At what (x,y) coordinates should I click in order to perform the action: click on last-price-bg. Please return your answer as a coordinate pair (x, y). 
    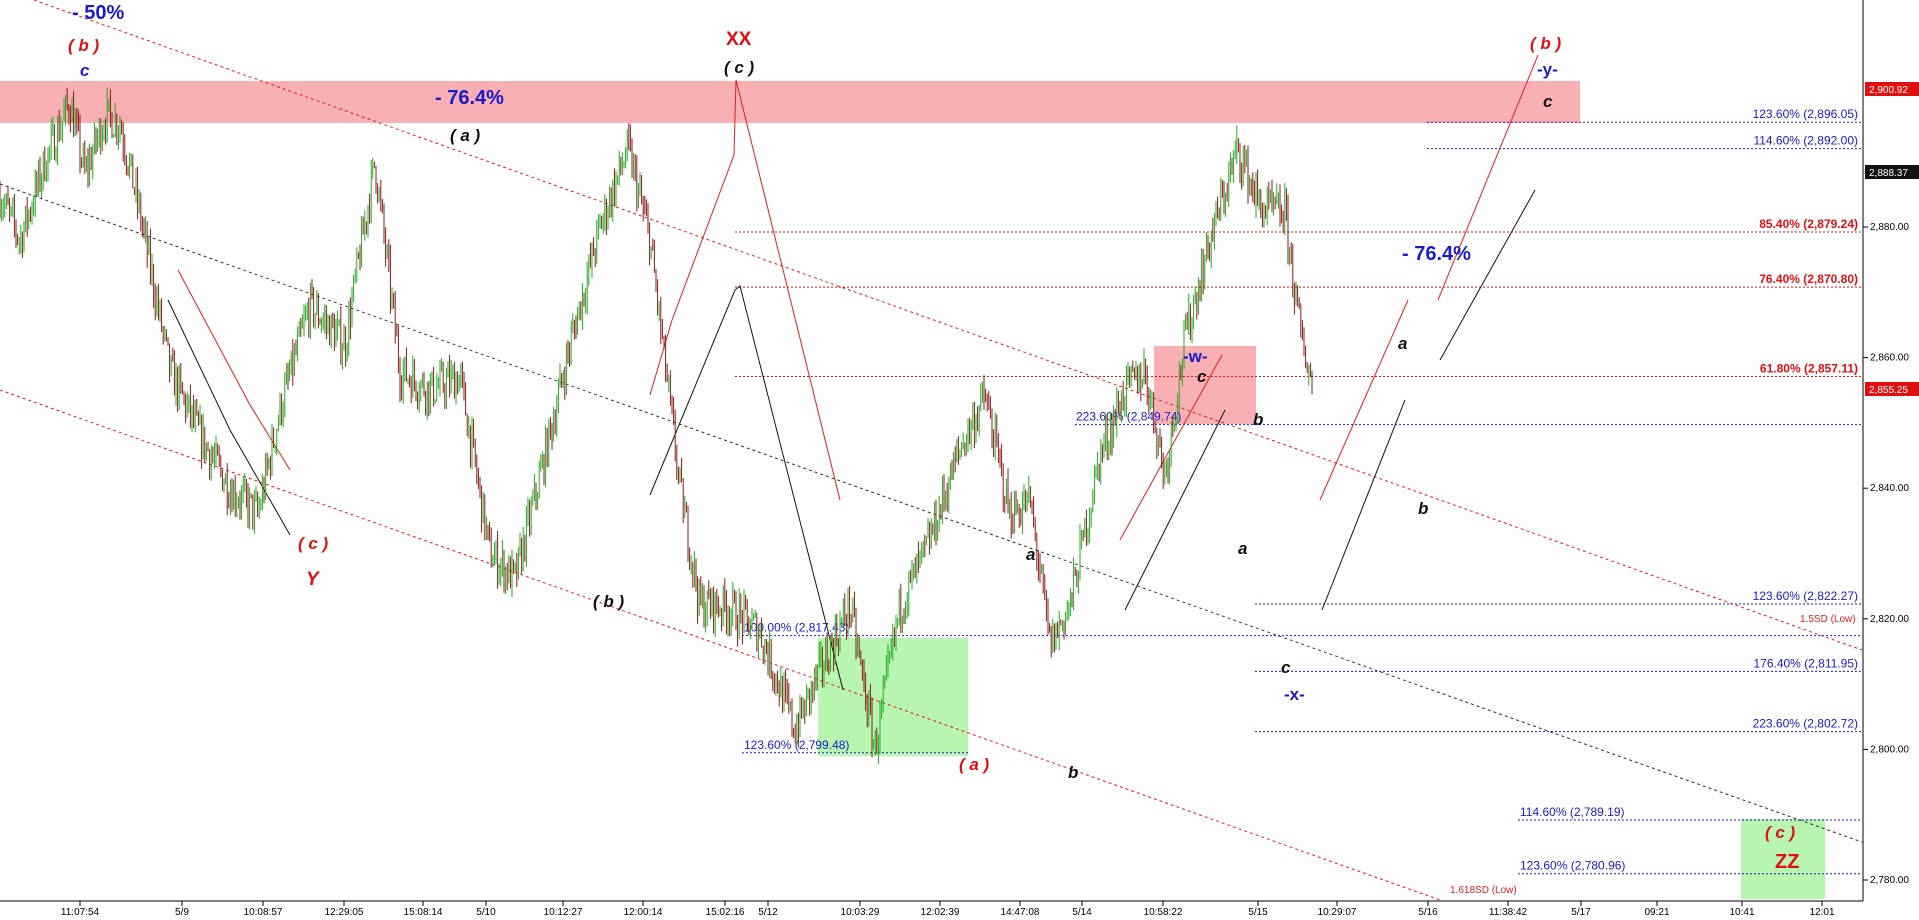
    Looking at the image, I should click on (1892, 389).